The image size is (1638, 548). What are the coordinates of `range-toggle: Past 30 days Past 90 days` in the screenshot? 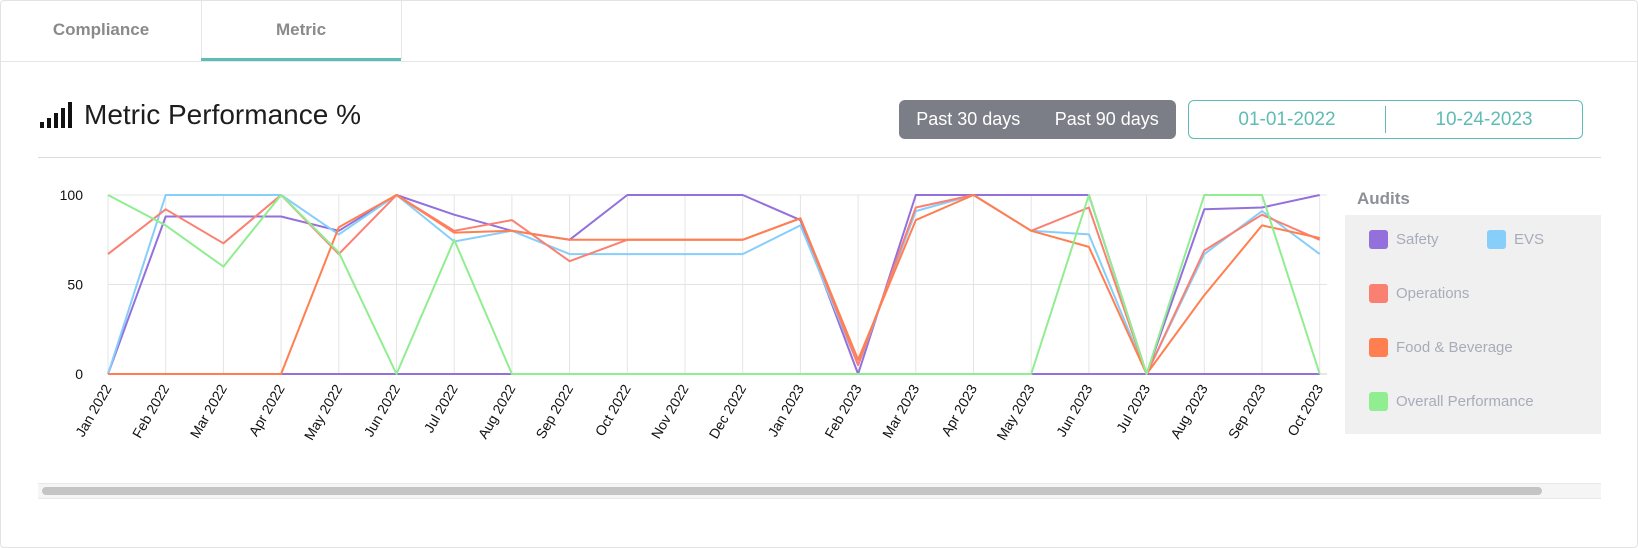 It's located at (1037, 119).